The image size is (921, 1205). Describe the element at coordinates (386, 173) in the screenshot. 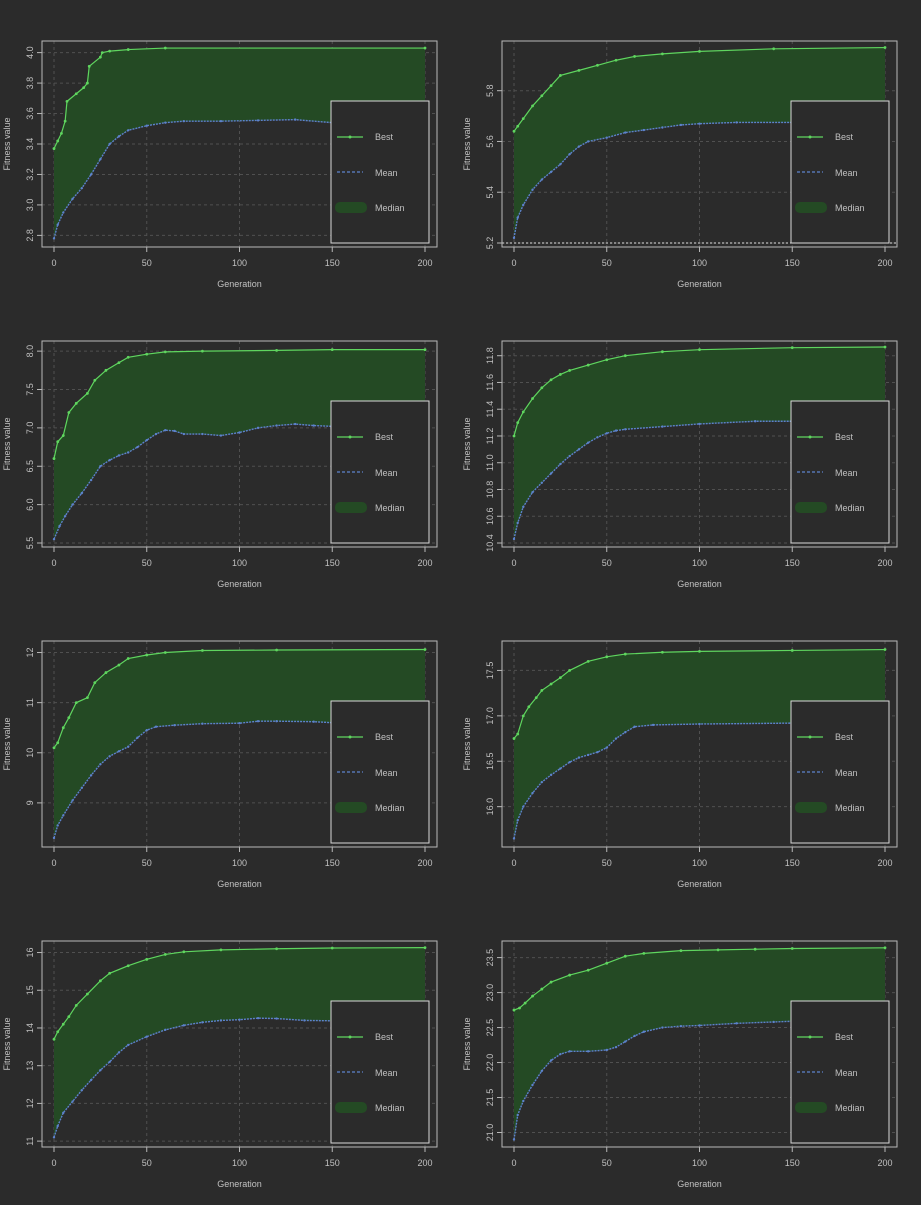

I see `legend-mean-label: Mean` at that location.